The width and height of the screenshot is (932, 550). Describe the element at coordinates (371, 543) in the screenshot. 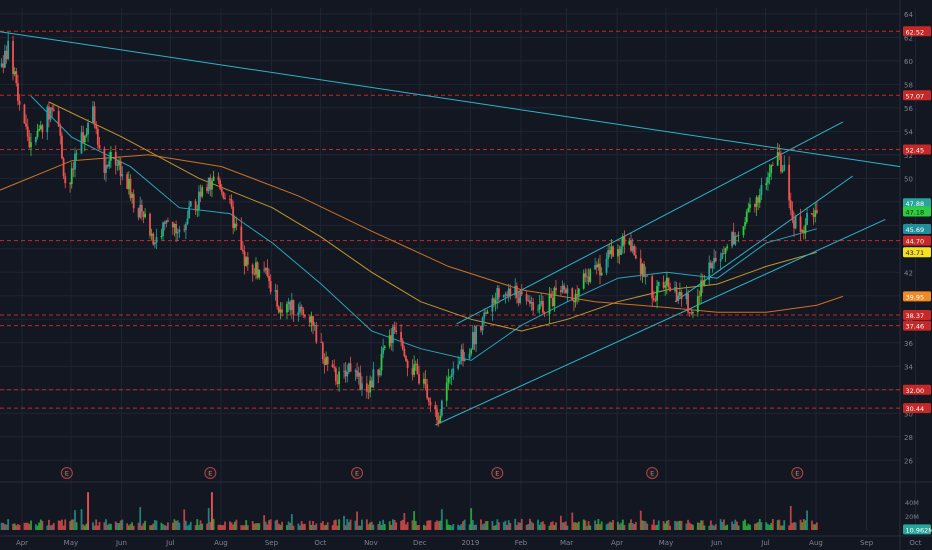

I see `time-tick-label: Nov` at that location.